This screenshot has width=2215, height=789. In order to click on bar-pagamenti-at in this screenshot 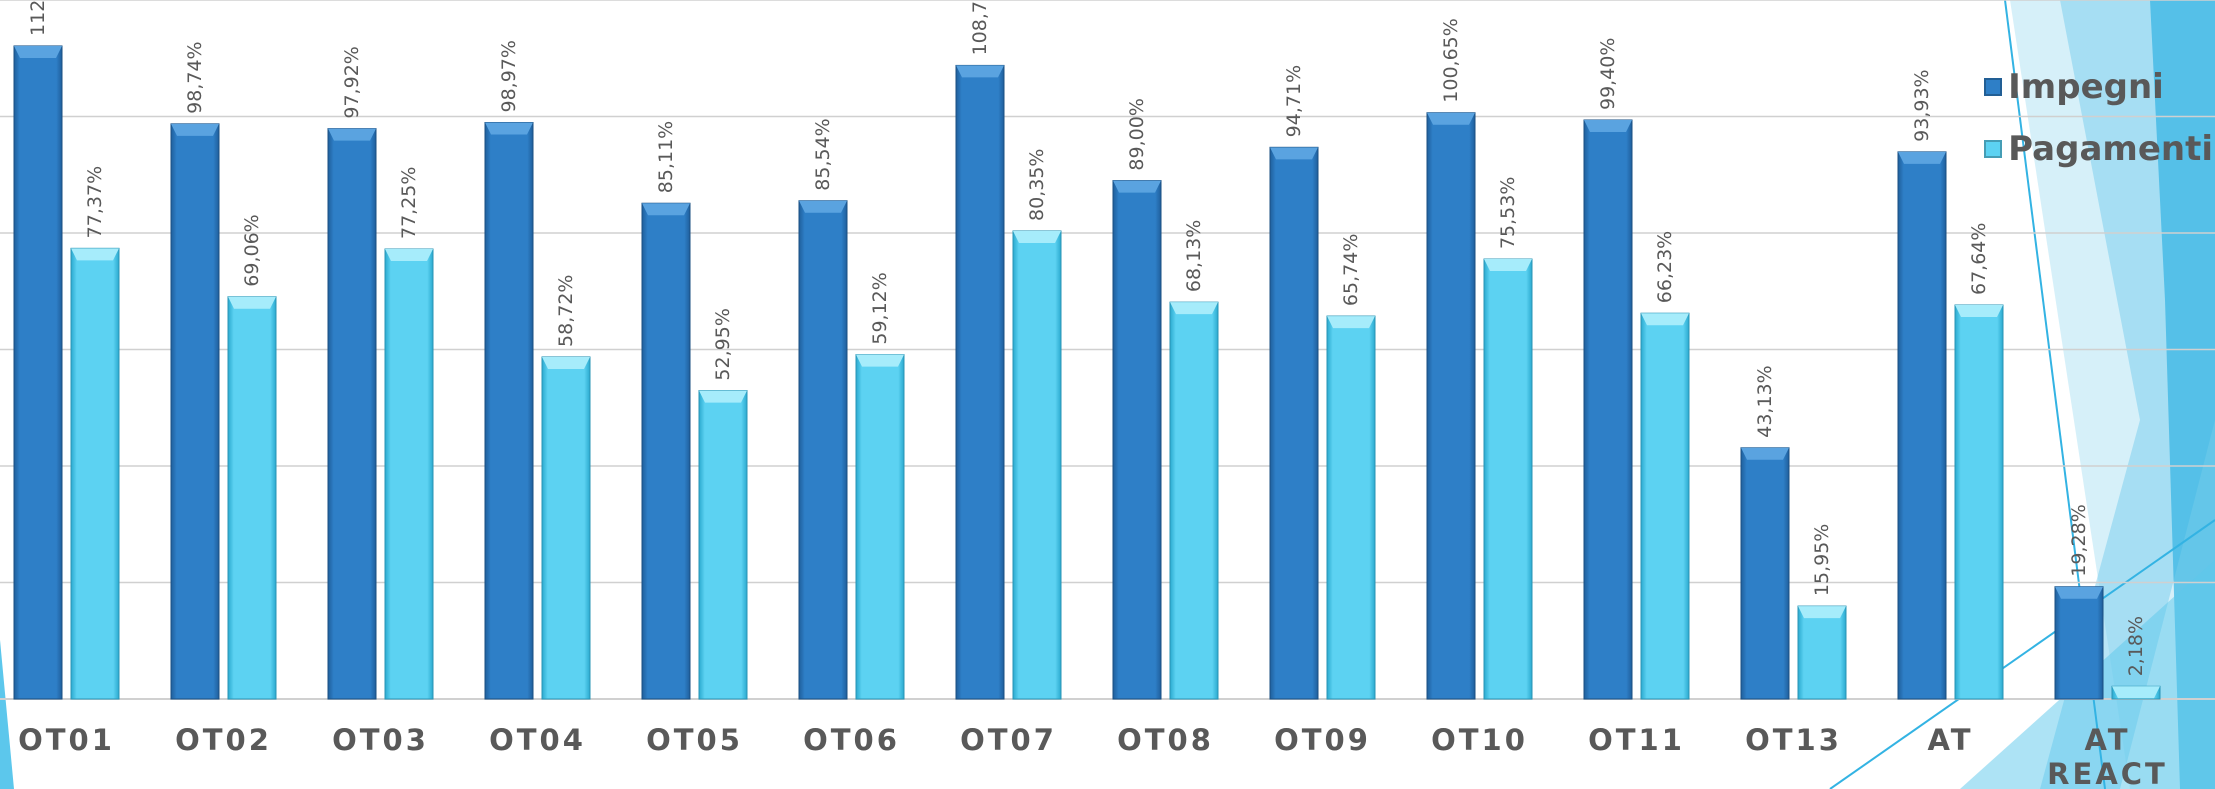, I will do `click(1979, 502)`.